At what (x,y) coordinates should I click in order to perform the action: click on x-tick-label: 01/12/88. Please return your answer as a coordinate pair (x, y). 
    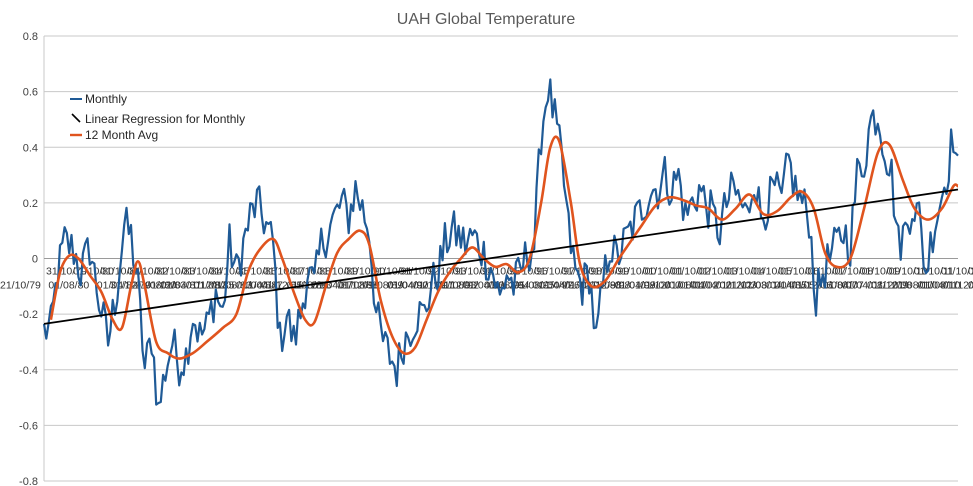
    Looking at the image, I should click on (357, 286).